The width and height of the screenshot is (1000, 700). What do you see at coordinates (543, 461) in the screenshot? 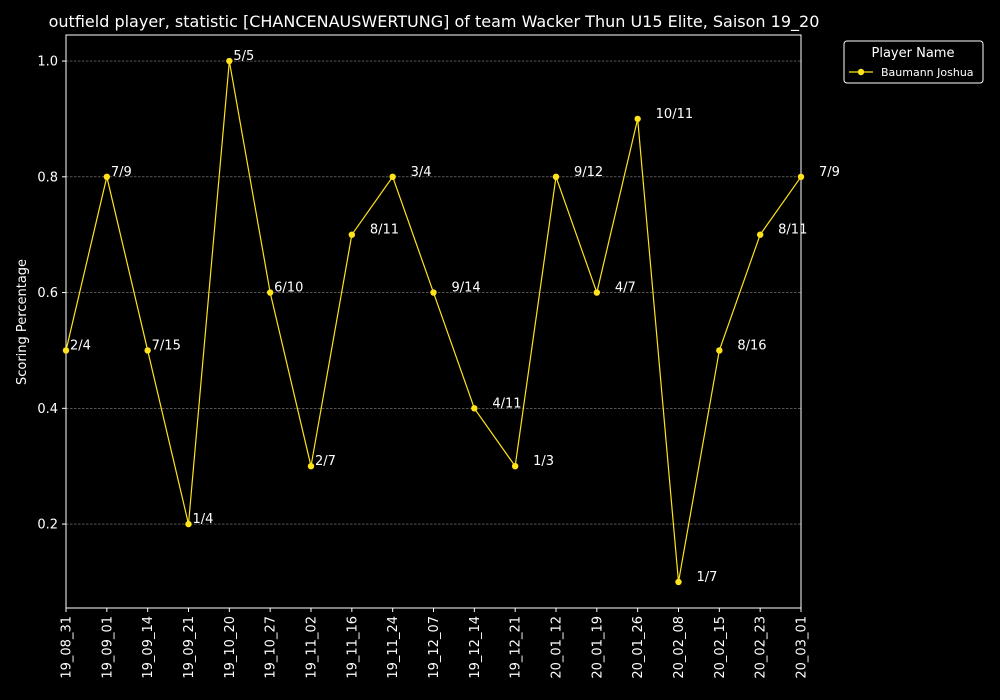
I see `data-label: 1/3` at bounding box center [543, 461].